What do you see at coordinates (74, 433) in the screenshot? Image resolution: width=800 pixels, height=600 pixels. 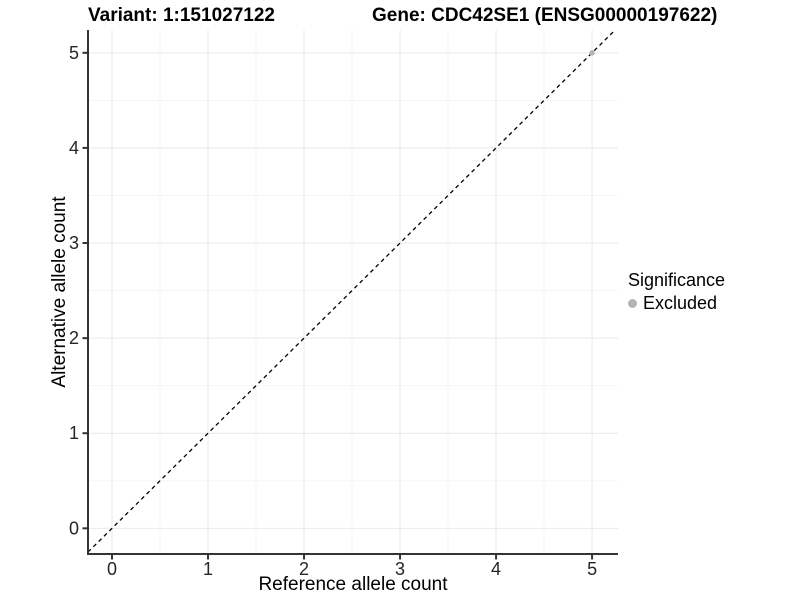 I see `y-tick-label: 1` at bounding box center [74, 433].